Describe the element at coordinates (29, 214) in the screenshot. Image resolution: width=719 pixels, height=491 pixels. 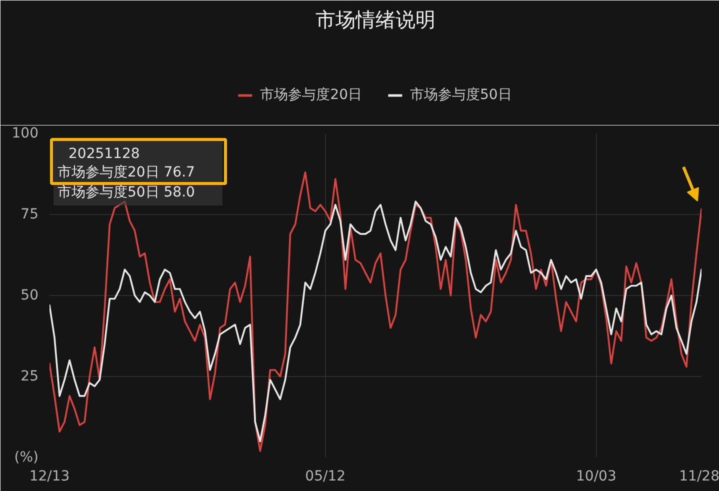
I see `y-tick-label: 75` at that location.